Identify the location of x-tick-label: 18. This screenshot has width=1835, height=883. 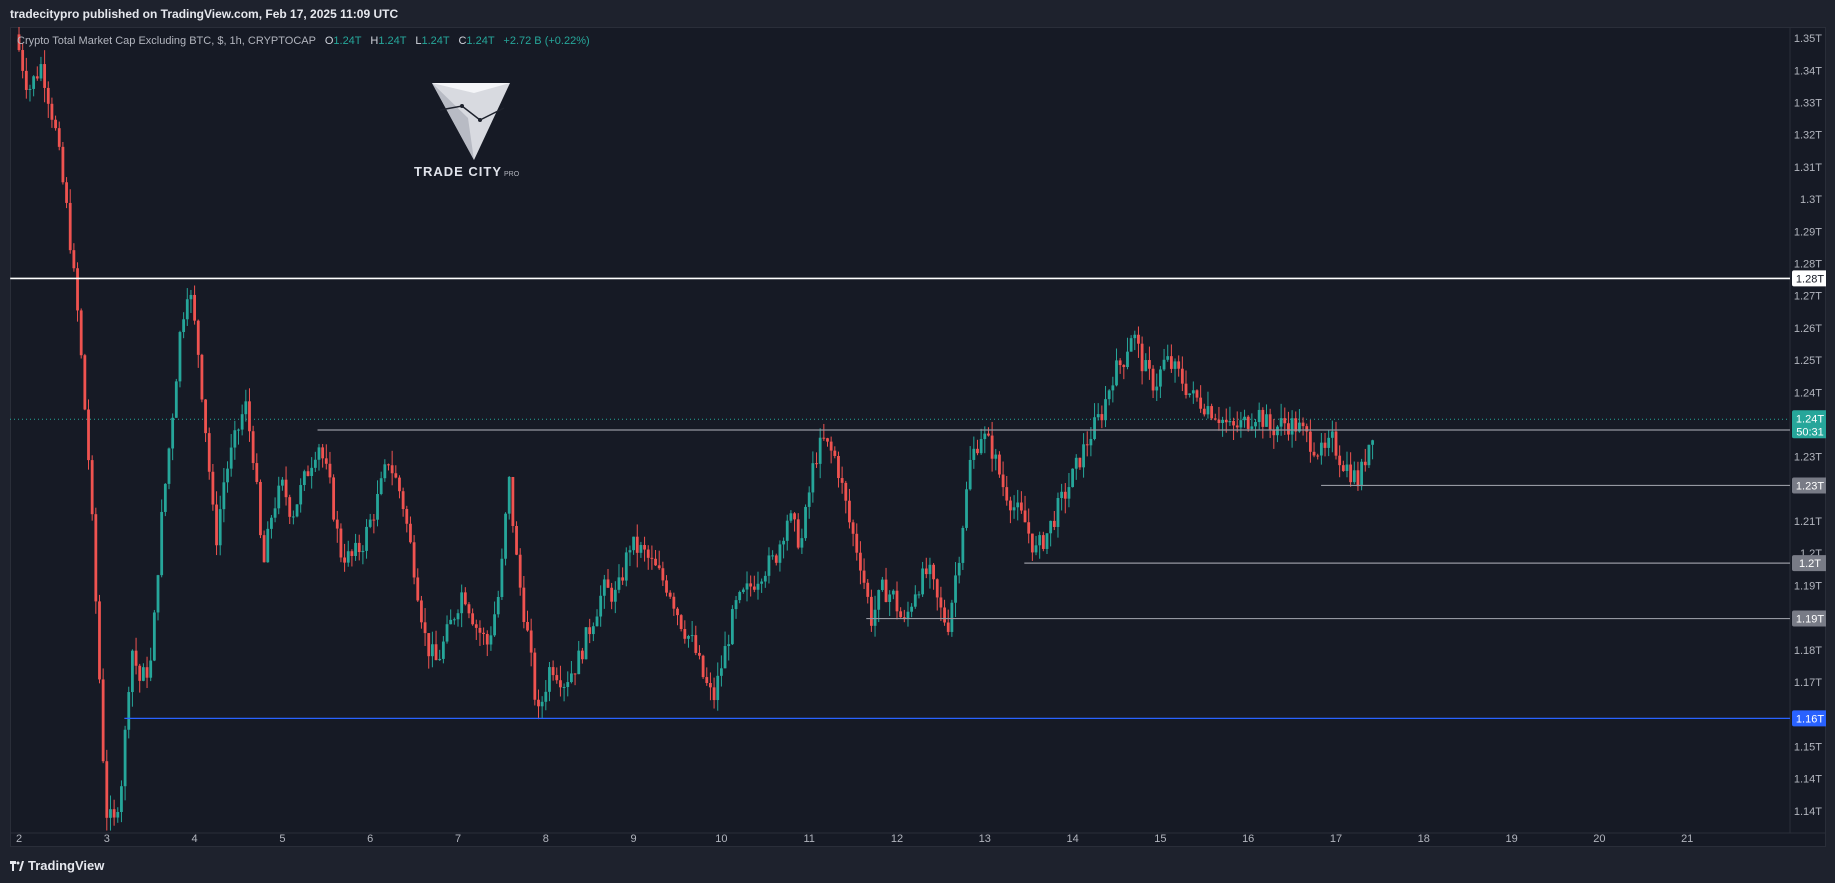
(1424, 839).